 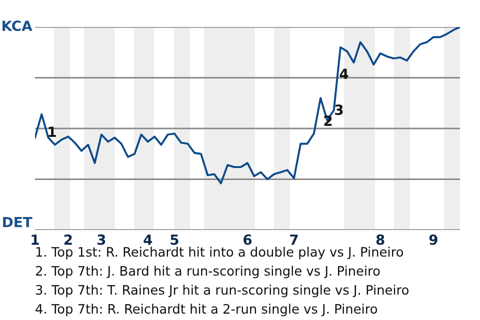 What do you see at coordinates (339, 110) in the screenshot?
I see `annotation: 3` at bounding box center [339, 110].